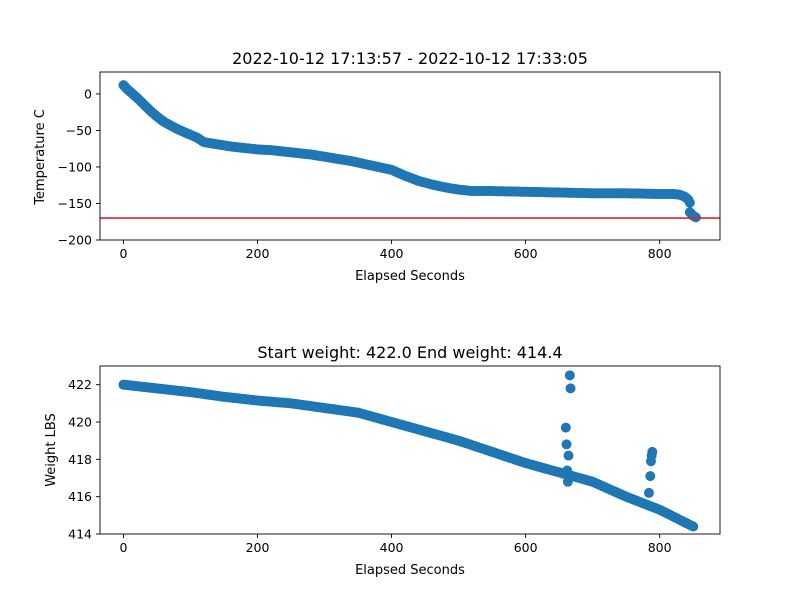 This screenshot has width=800, height=600. Describe the element at coordinates (410, 276) in the screenshot. I see `temperature-x-axis-label: Elapsed Seconds` at that location.